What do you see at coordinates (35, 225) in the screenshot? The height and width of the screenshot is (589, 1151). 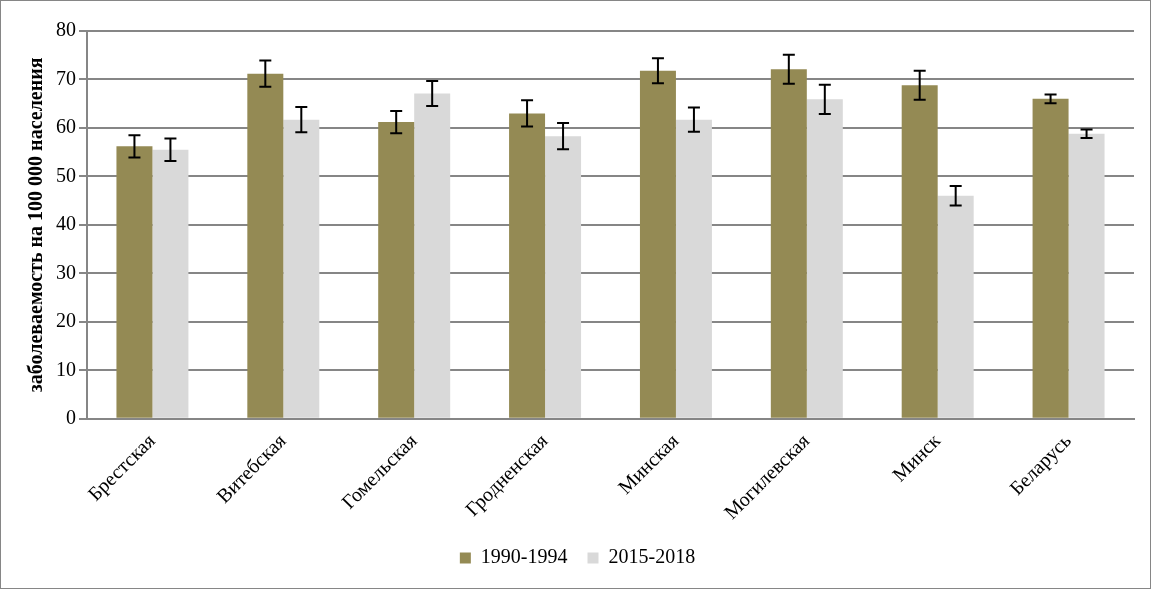 I see `y-axis-title: заболеваемость на 100 000 населения` at bounding box center [35, 225].